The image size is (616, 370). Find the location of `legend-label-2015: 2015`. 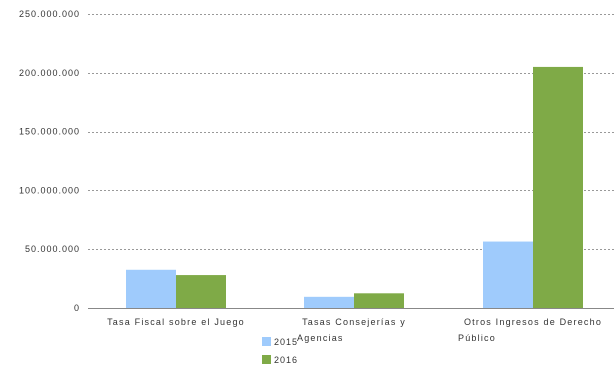

legend-label-2015: 2015 is located at coordinates (286, 342).